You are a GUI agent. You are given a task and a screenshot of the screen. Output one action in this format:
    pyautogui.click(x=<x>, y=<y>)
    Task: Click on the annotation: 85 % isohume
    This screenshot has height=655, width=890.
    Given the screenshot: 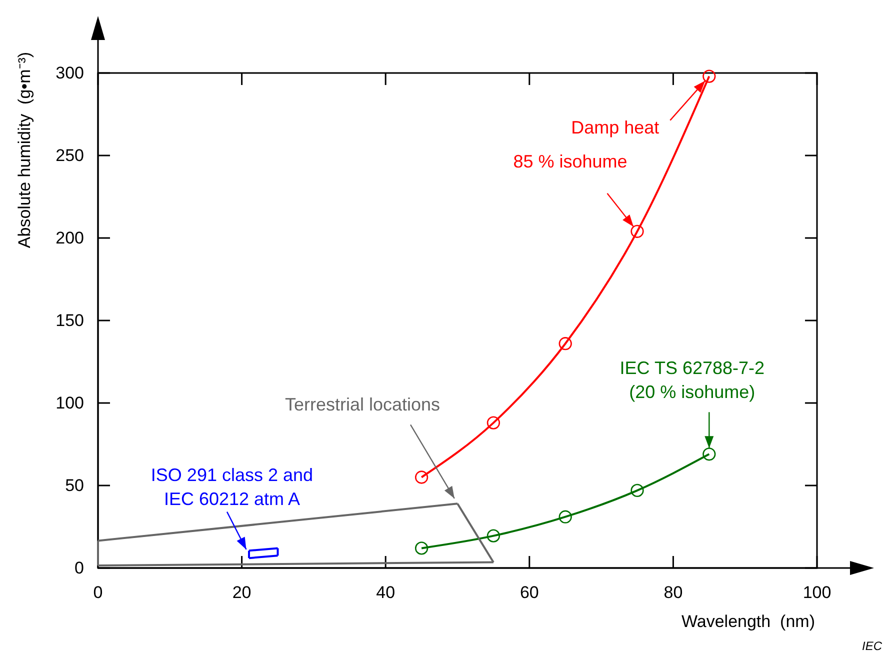 What is the action you would take?
    pyautogui.click(x=570, y=161)
    